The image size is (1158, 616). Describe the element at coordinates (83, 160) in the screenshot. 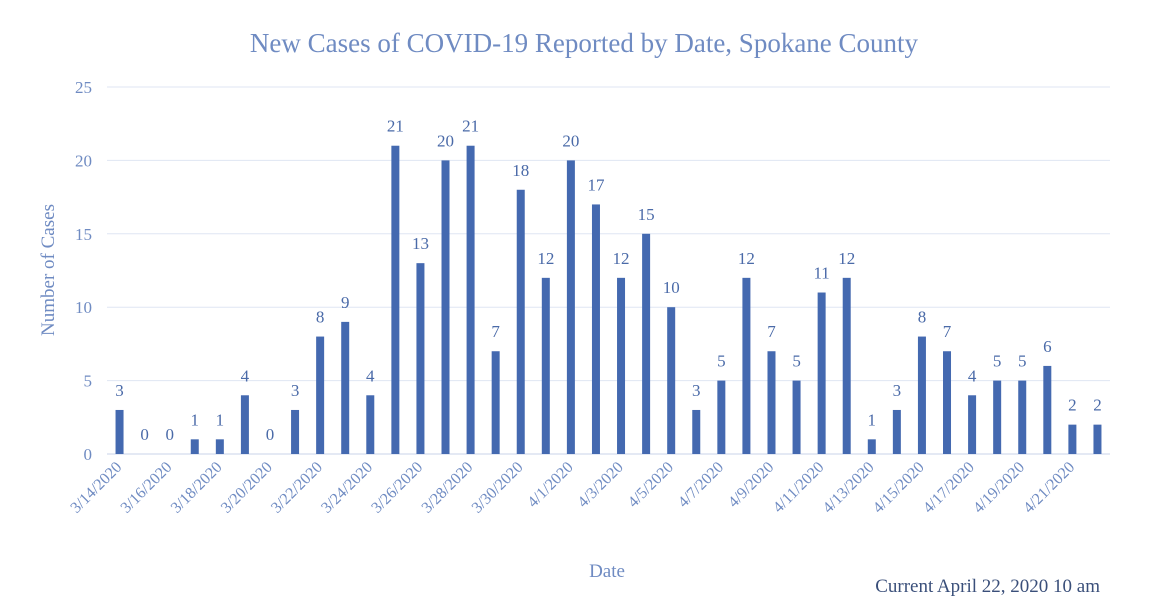

I see `y-tick-label: 20` at that location.